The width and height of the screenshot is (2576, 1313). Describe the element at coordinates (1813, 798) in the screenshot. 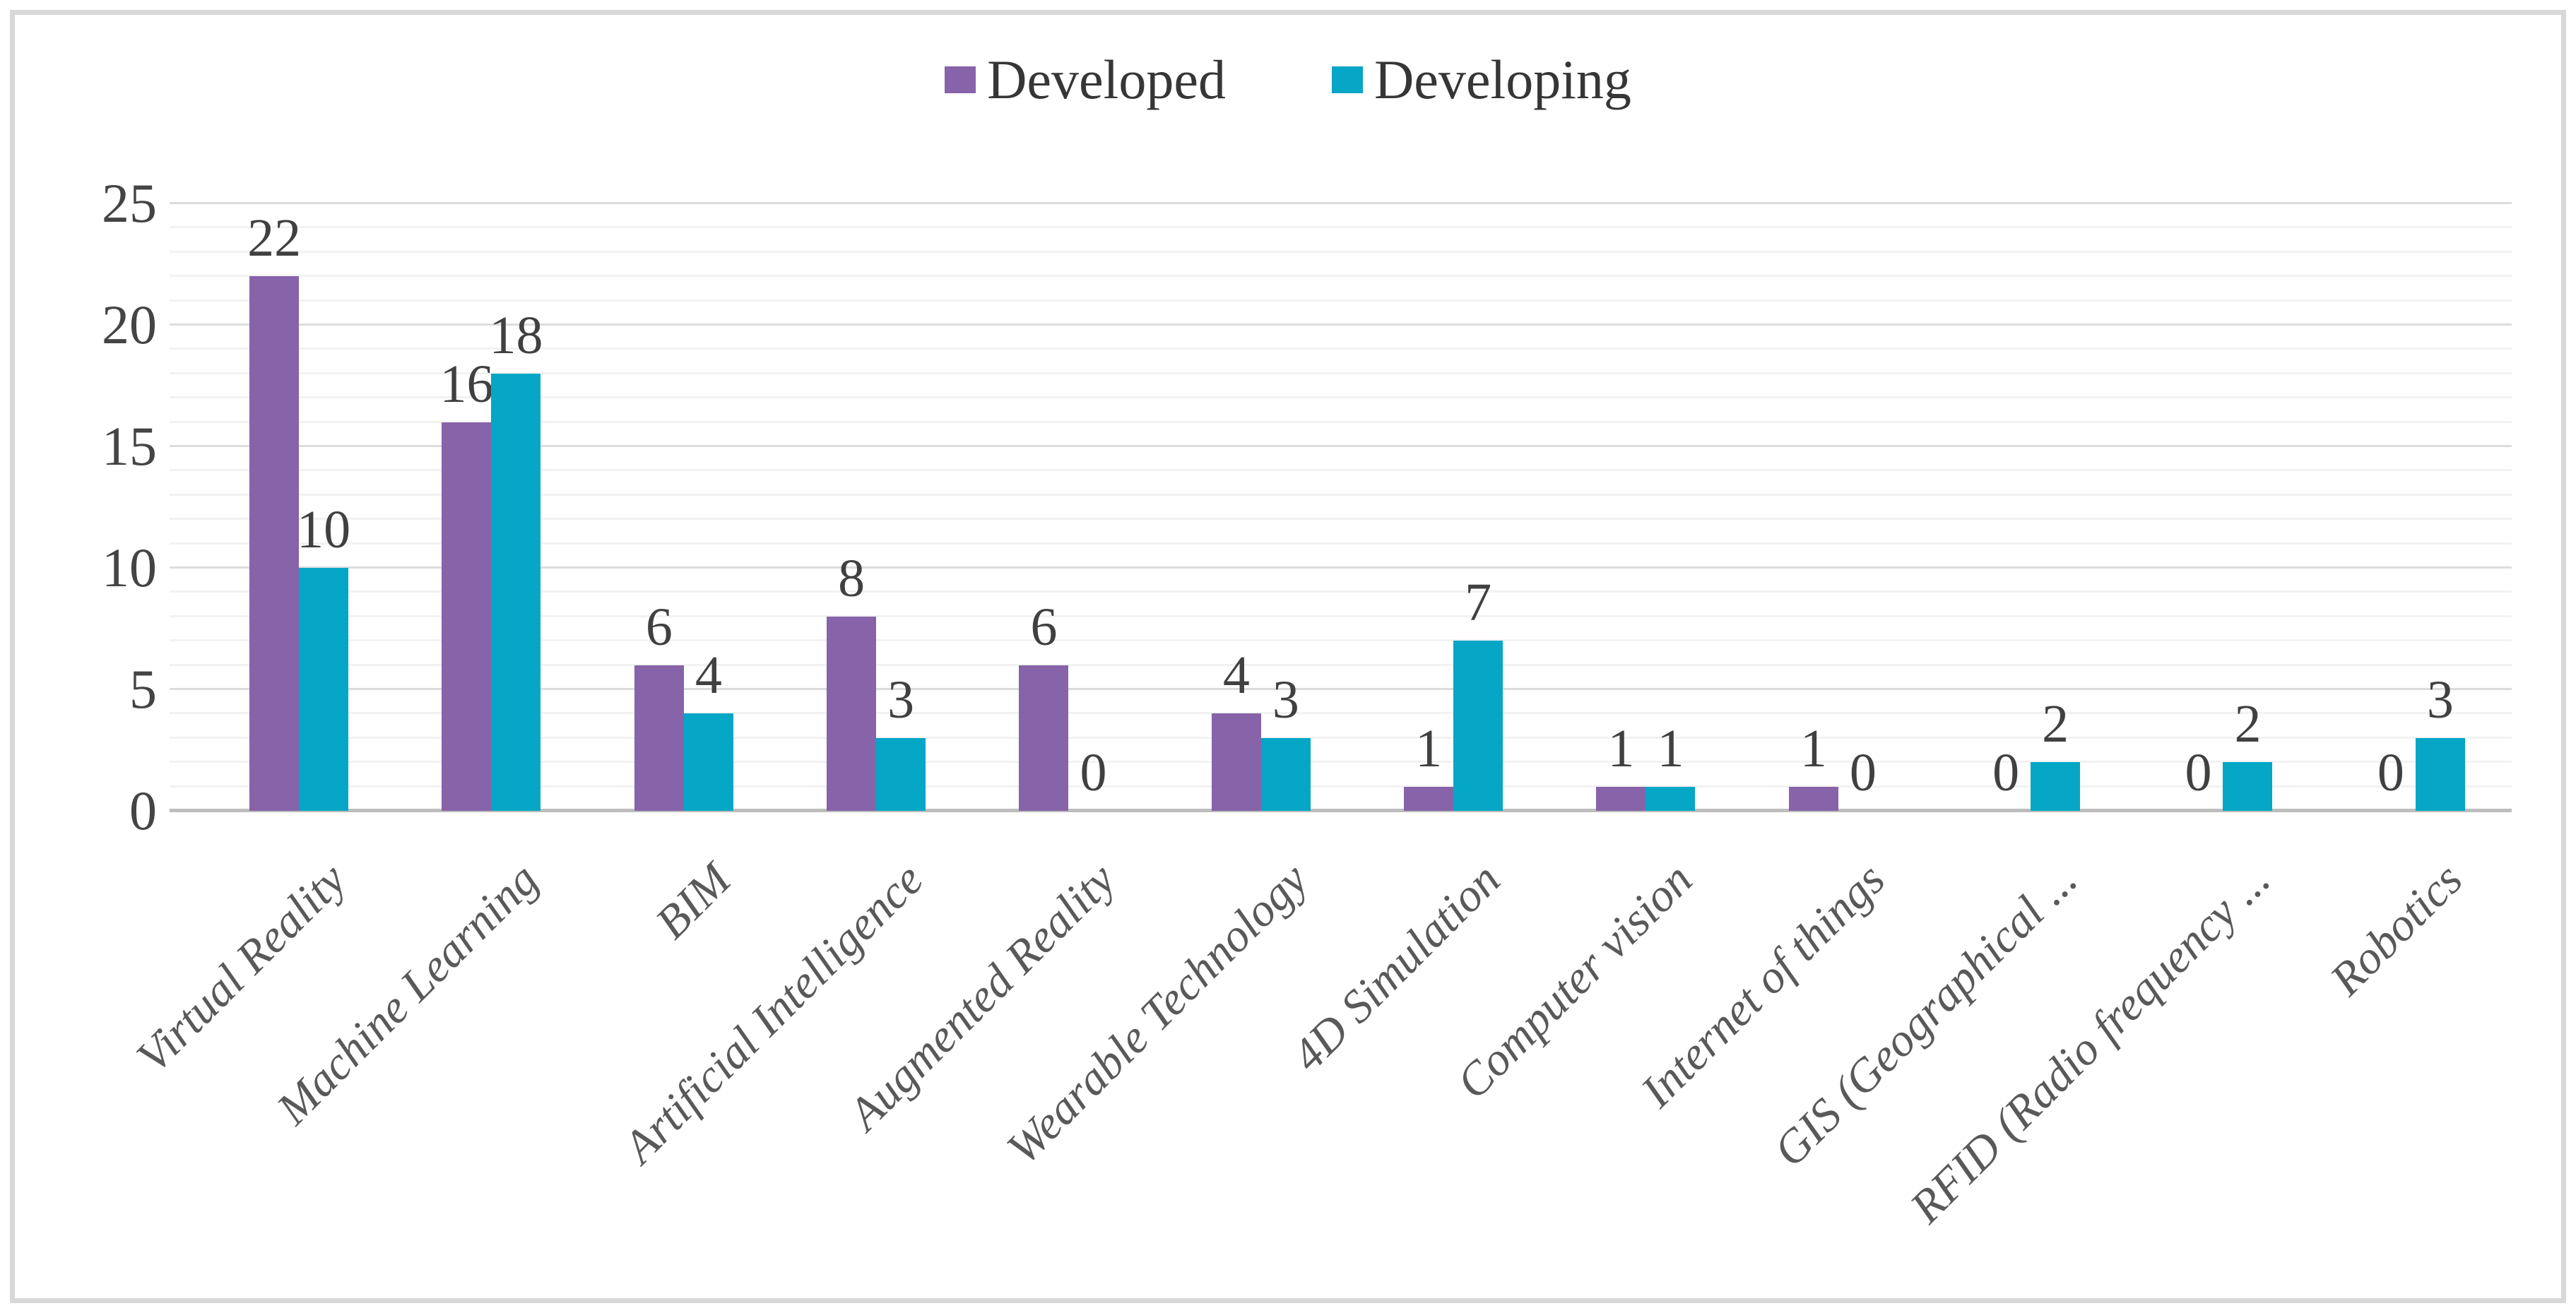

I see `bar-developed-internet-of-things` at that location.